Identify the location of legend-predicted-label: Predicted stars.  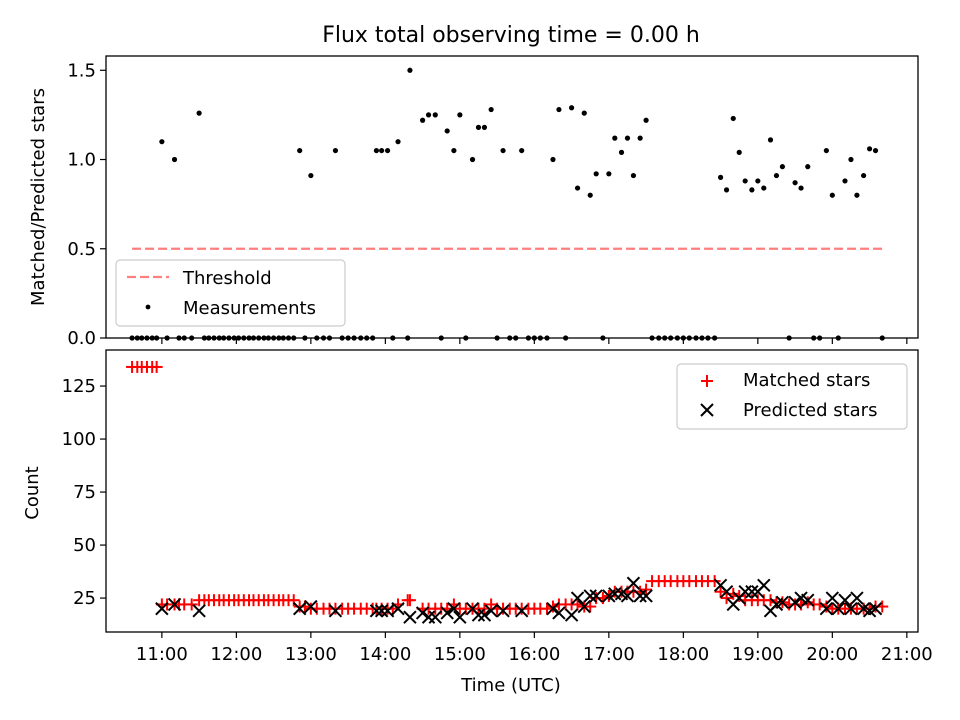
(810, 410).